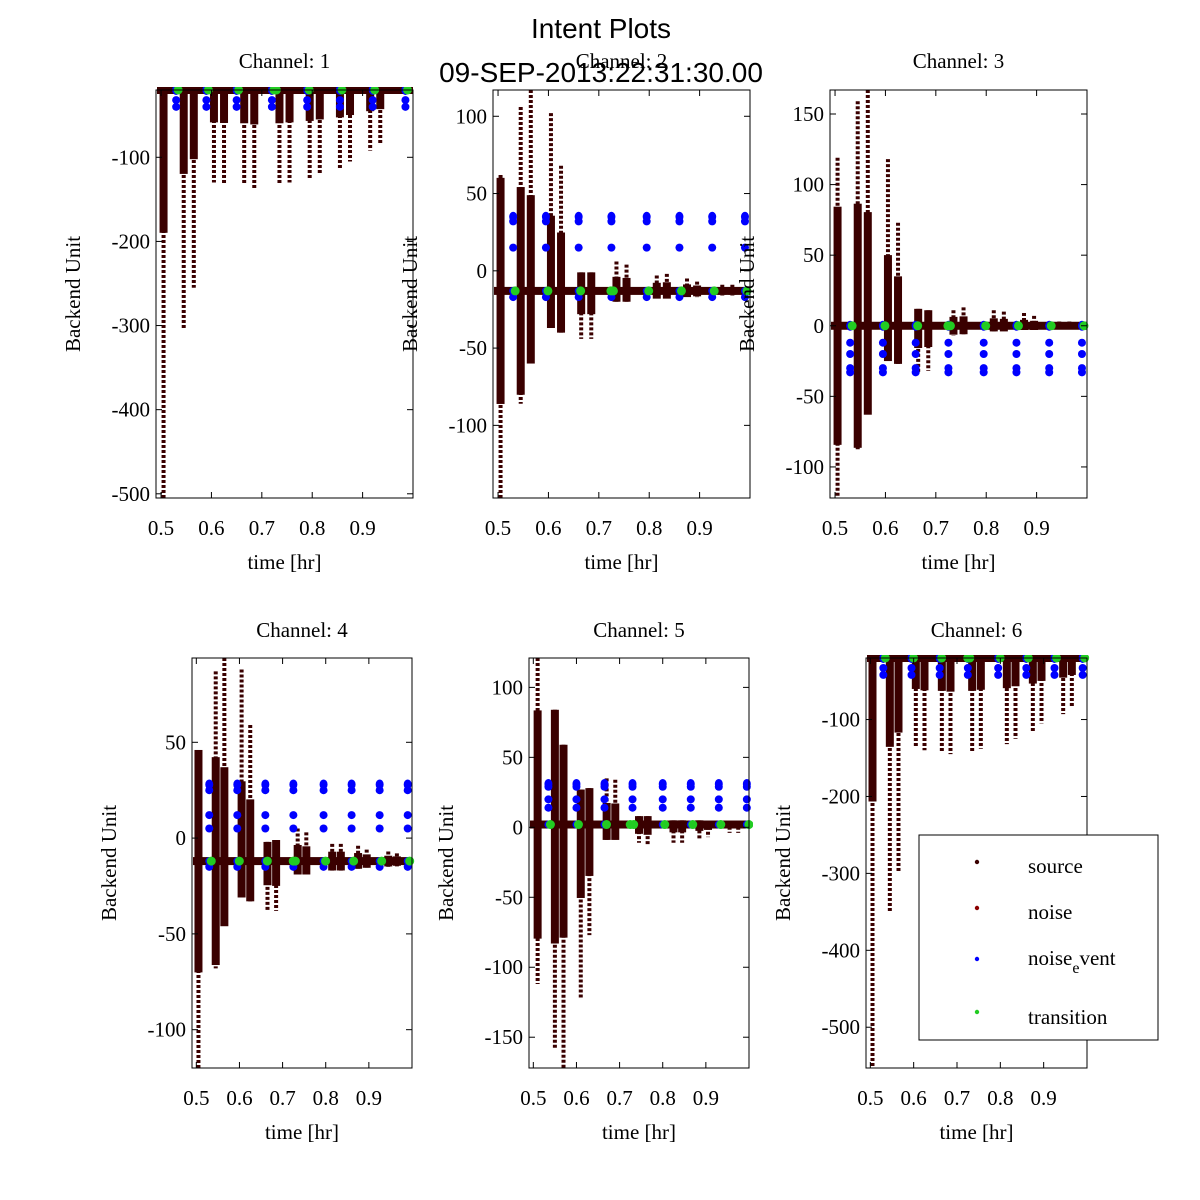 This screenshot has height=1200, width=1200. What do you see at coordinates (841, 950) in the screenshot?
I see `y-tick-label: -400` at bounding box center [841, 950].